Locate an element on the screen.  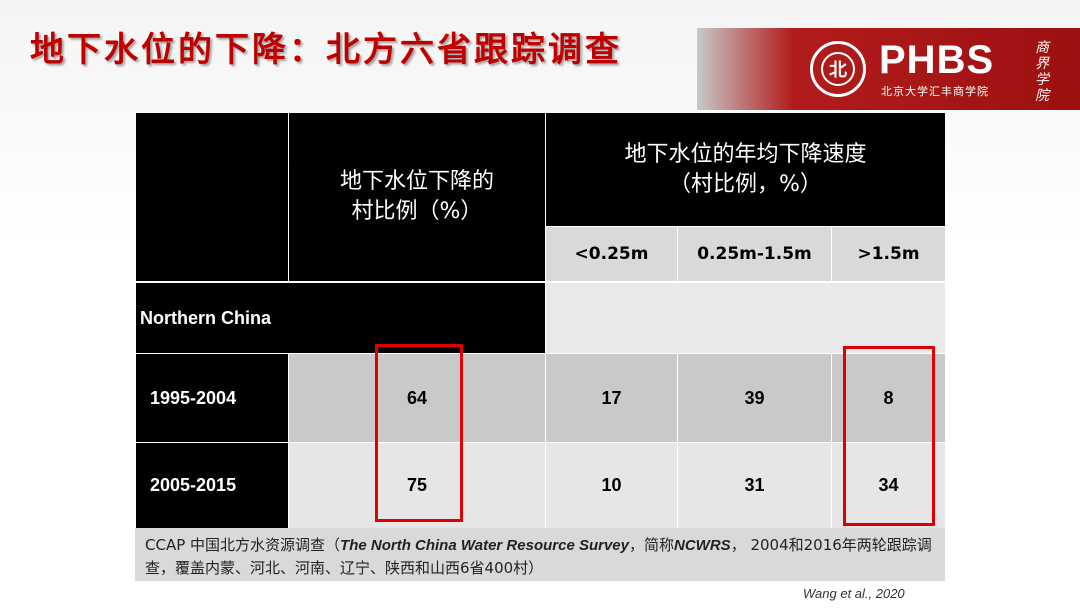
note-abbr: NCWRS is located at coordinates (702, 545).